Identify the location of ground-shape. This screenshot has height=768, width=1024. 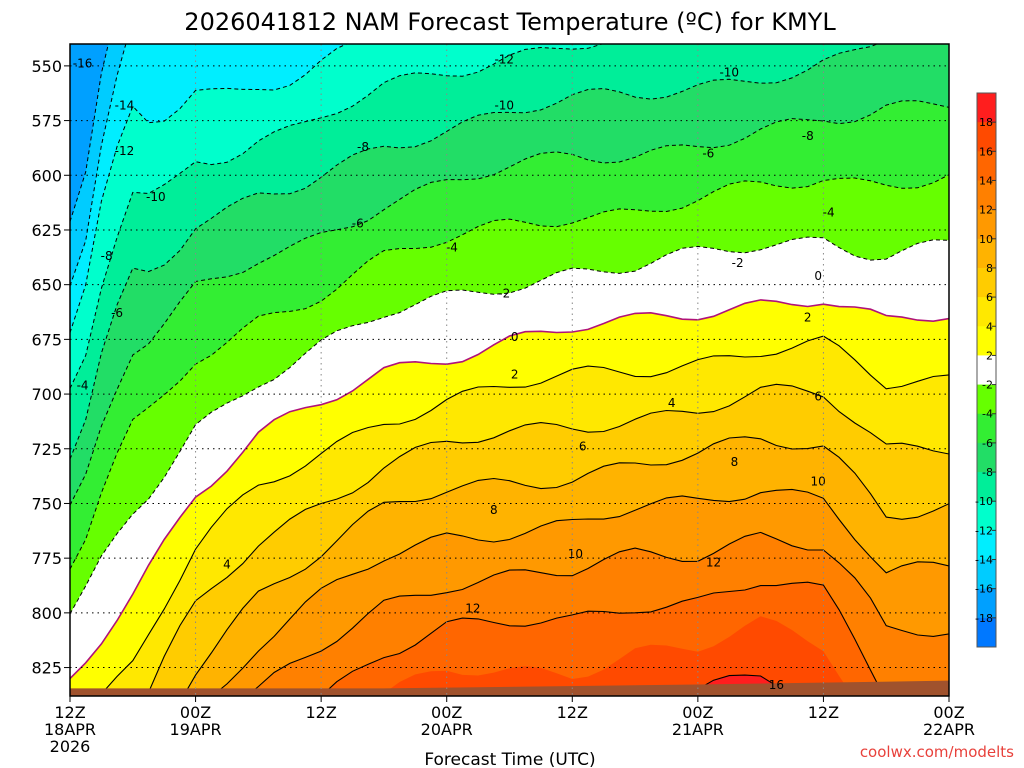
(509, 688).